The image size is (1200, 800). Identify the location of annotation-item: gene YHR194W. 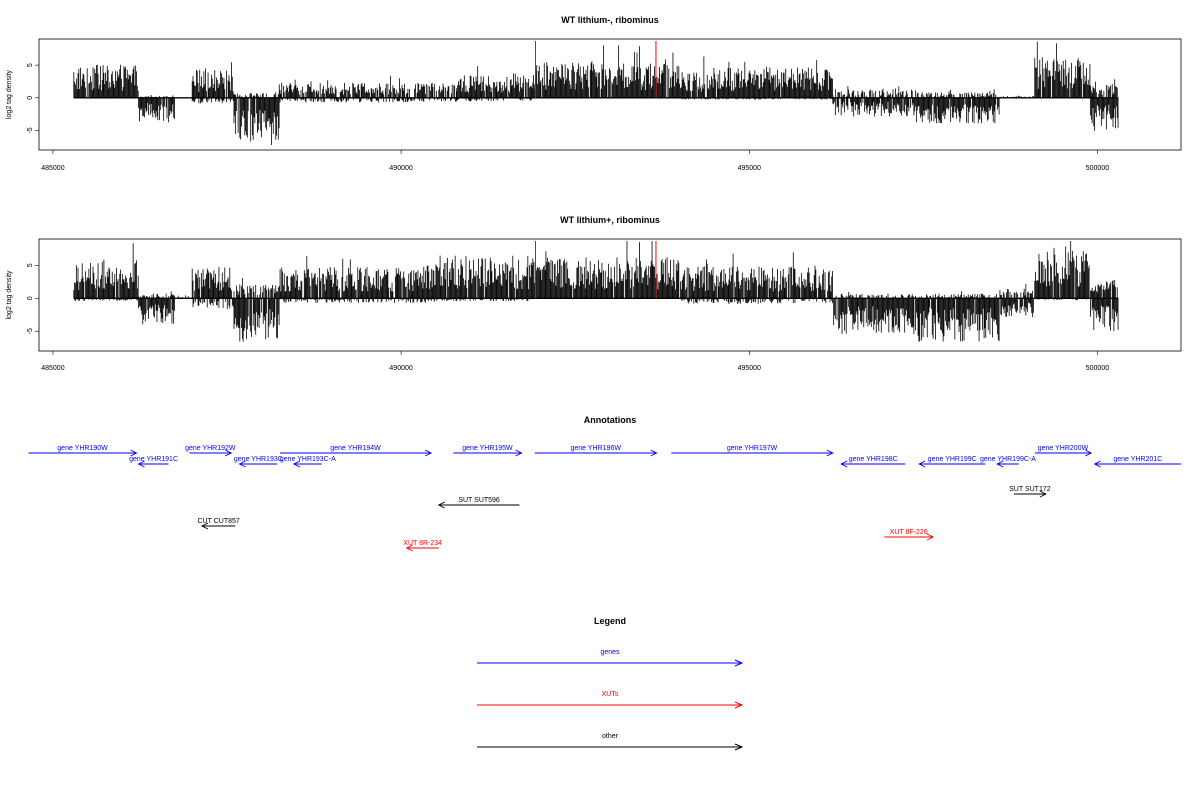
(356, 451).